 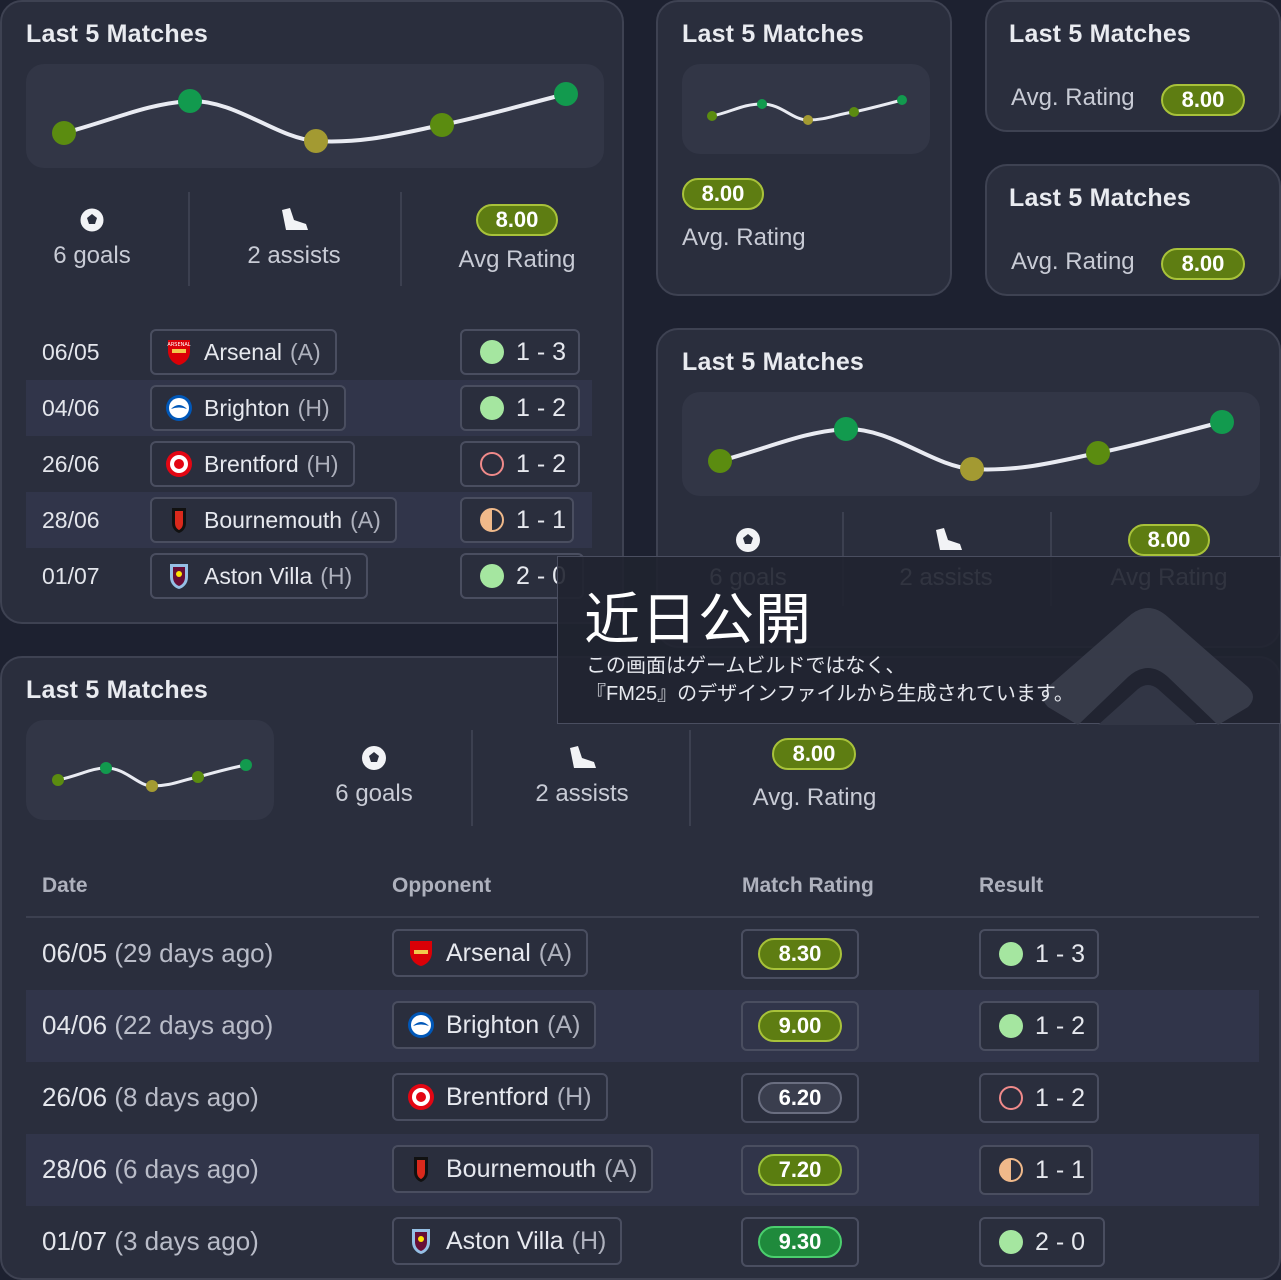 I want to click on opponent-name: Brighton, so click(x=493, y=1024).